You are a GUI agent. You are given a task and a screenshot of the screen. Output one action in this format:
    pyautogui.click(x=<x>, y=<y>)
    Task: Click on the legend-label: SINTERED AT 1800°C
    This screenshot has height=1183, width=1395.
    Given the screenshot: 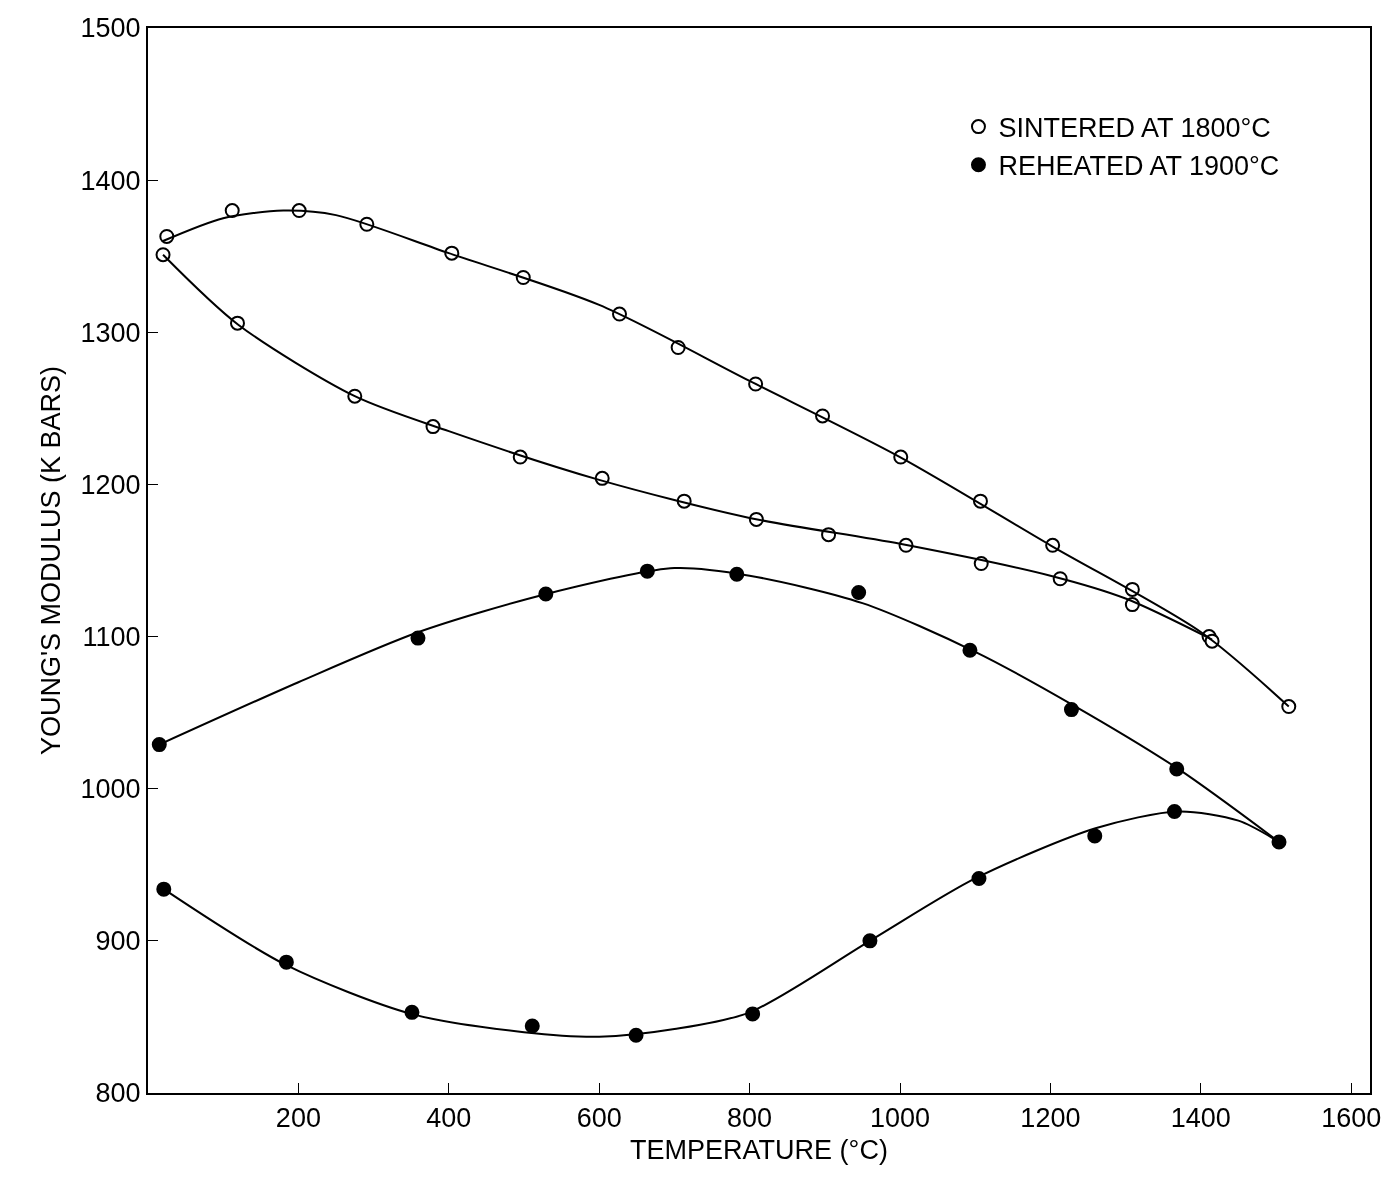 What is the action you would take?
    pyautogui.click(x=1134, y=128)
    